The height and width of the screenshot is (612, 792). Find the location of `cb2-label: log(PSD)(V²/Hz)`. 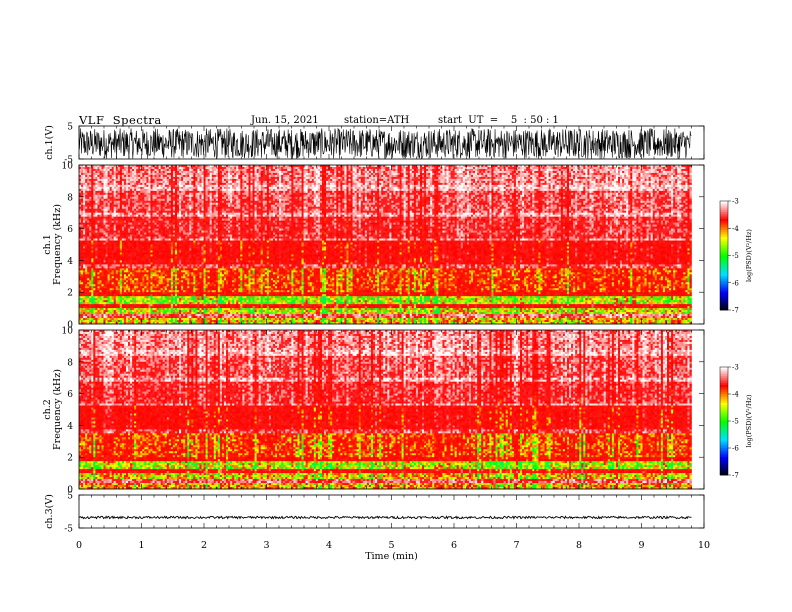

cb2-label: log(PSD)(V²/Hz) is located at coordinates (749, 420).